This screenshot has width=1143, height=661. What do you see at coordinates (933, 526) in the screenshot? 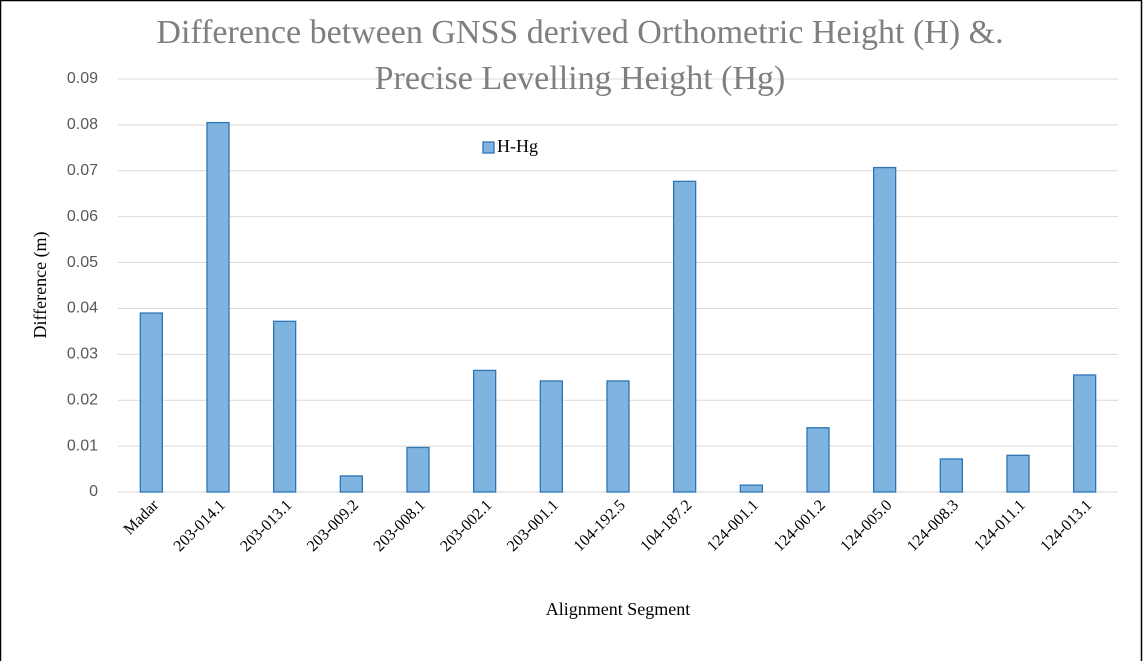
I see `x-tick-label: 124-008.3` at bounding box center [933, 526].